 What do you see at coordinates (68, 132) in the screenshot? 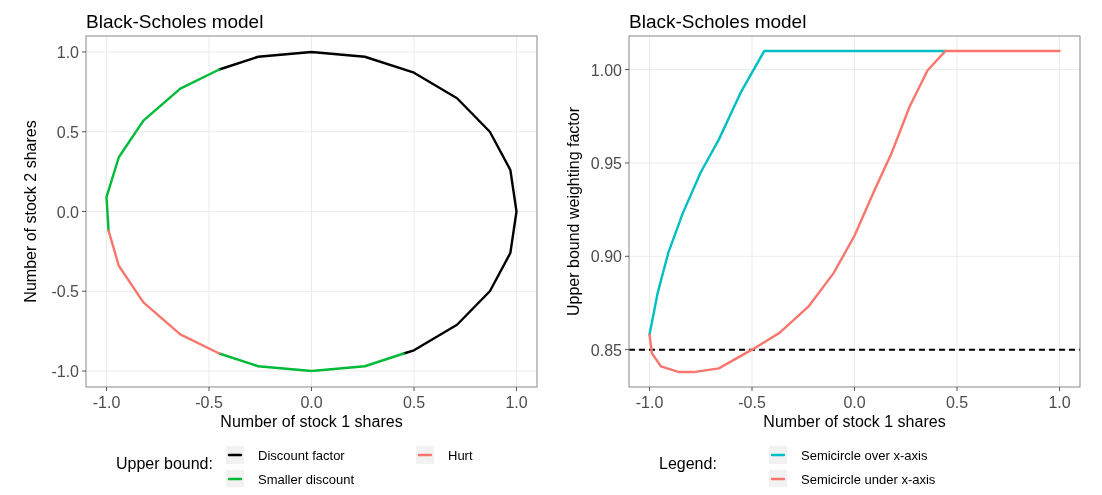
I see `y-tick-label: 0.5` at bounding box center [68, 132].